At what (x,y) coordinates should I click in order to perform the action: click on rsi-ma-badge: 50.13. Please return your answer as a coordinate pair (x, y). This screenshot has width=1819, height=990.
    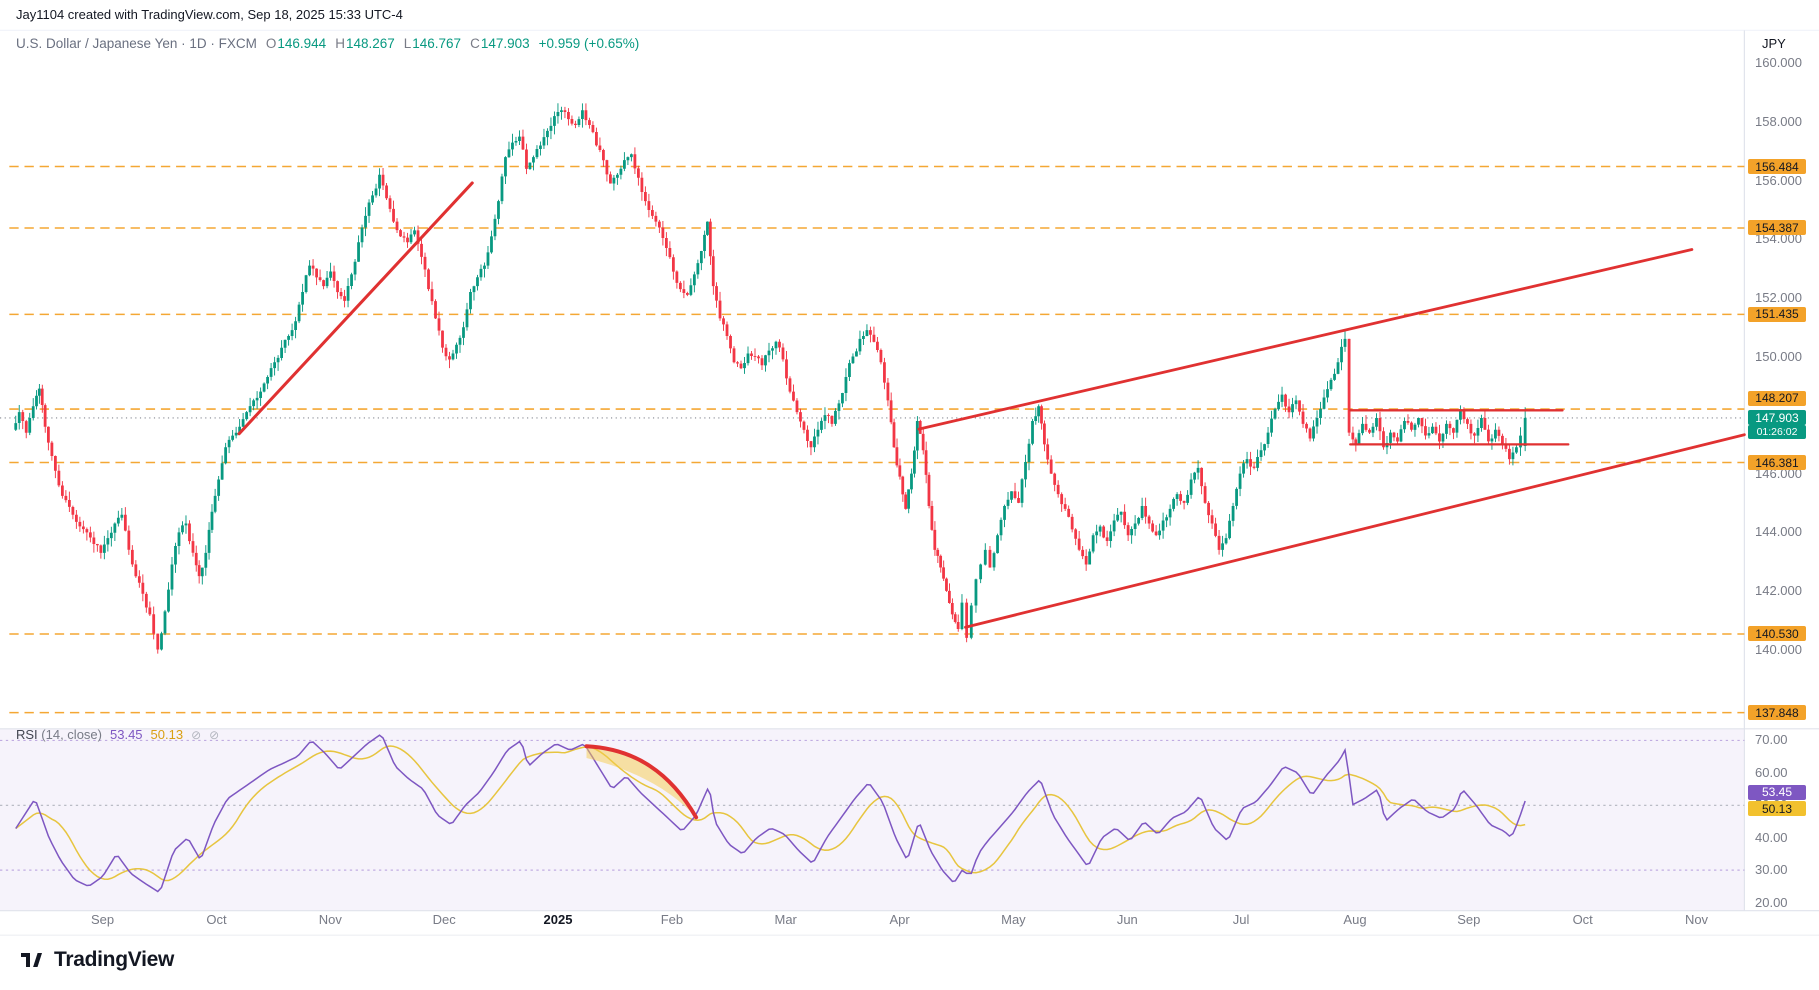
    Looking at the image, I should click on (1777, 809).